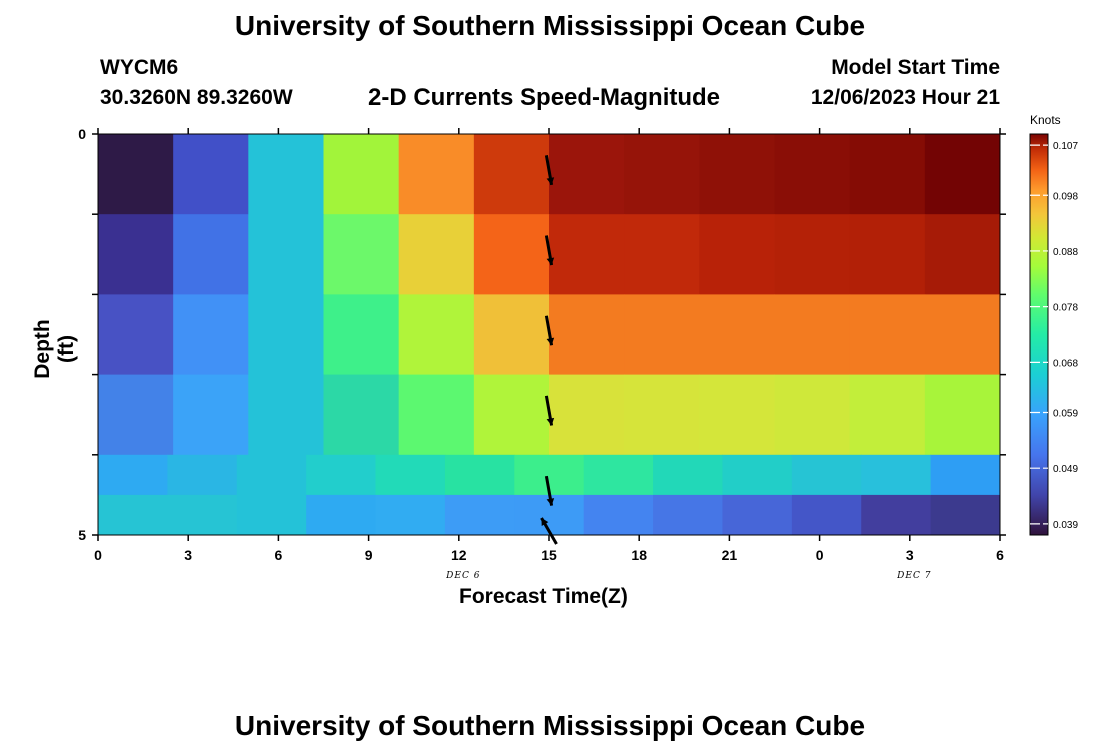 This screenshot has width=1100, height=750. I want to click on model-start-label: Model Start Time, so click(915, 67).